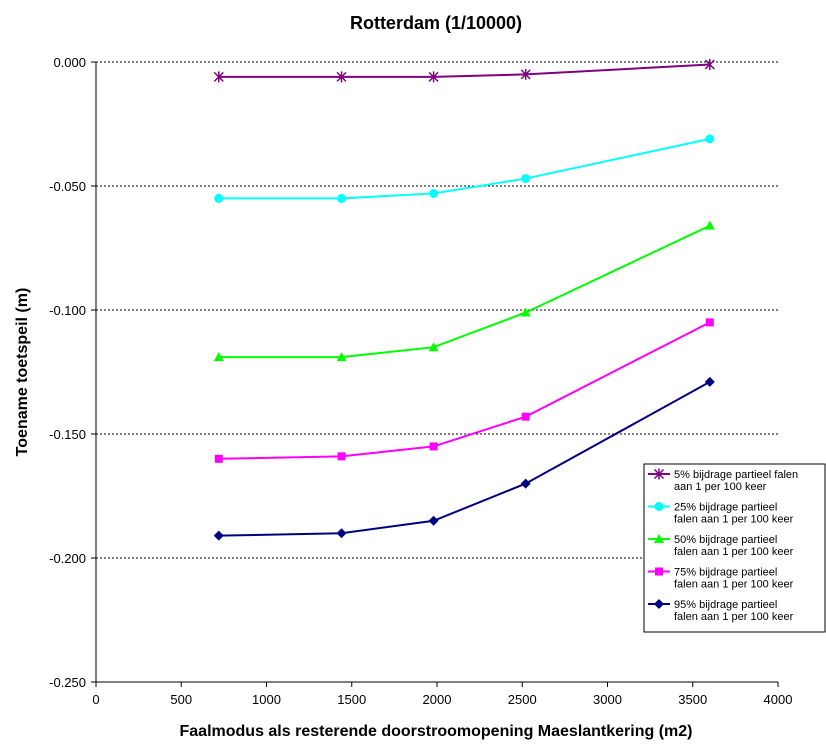 This screenshot has height=744, width=826. I want to click on x-tick-label: 1500, so click(351, 699).